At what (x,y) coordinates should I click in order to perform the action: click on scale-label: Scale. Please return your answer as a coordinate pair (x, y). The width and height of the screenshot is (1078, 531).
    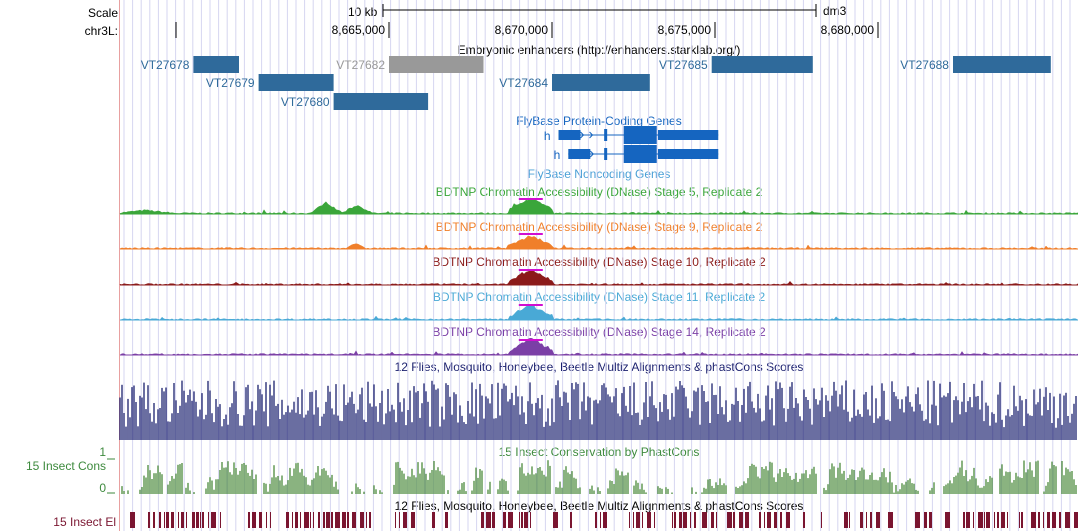
    Looking at the image, I should click on (102, 13).